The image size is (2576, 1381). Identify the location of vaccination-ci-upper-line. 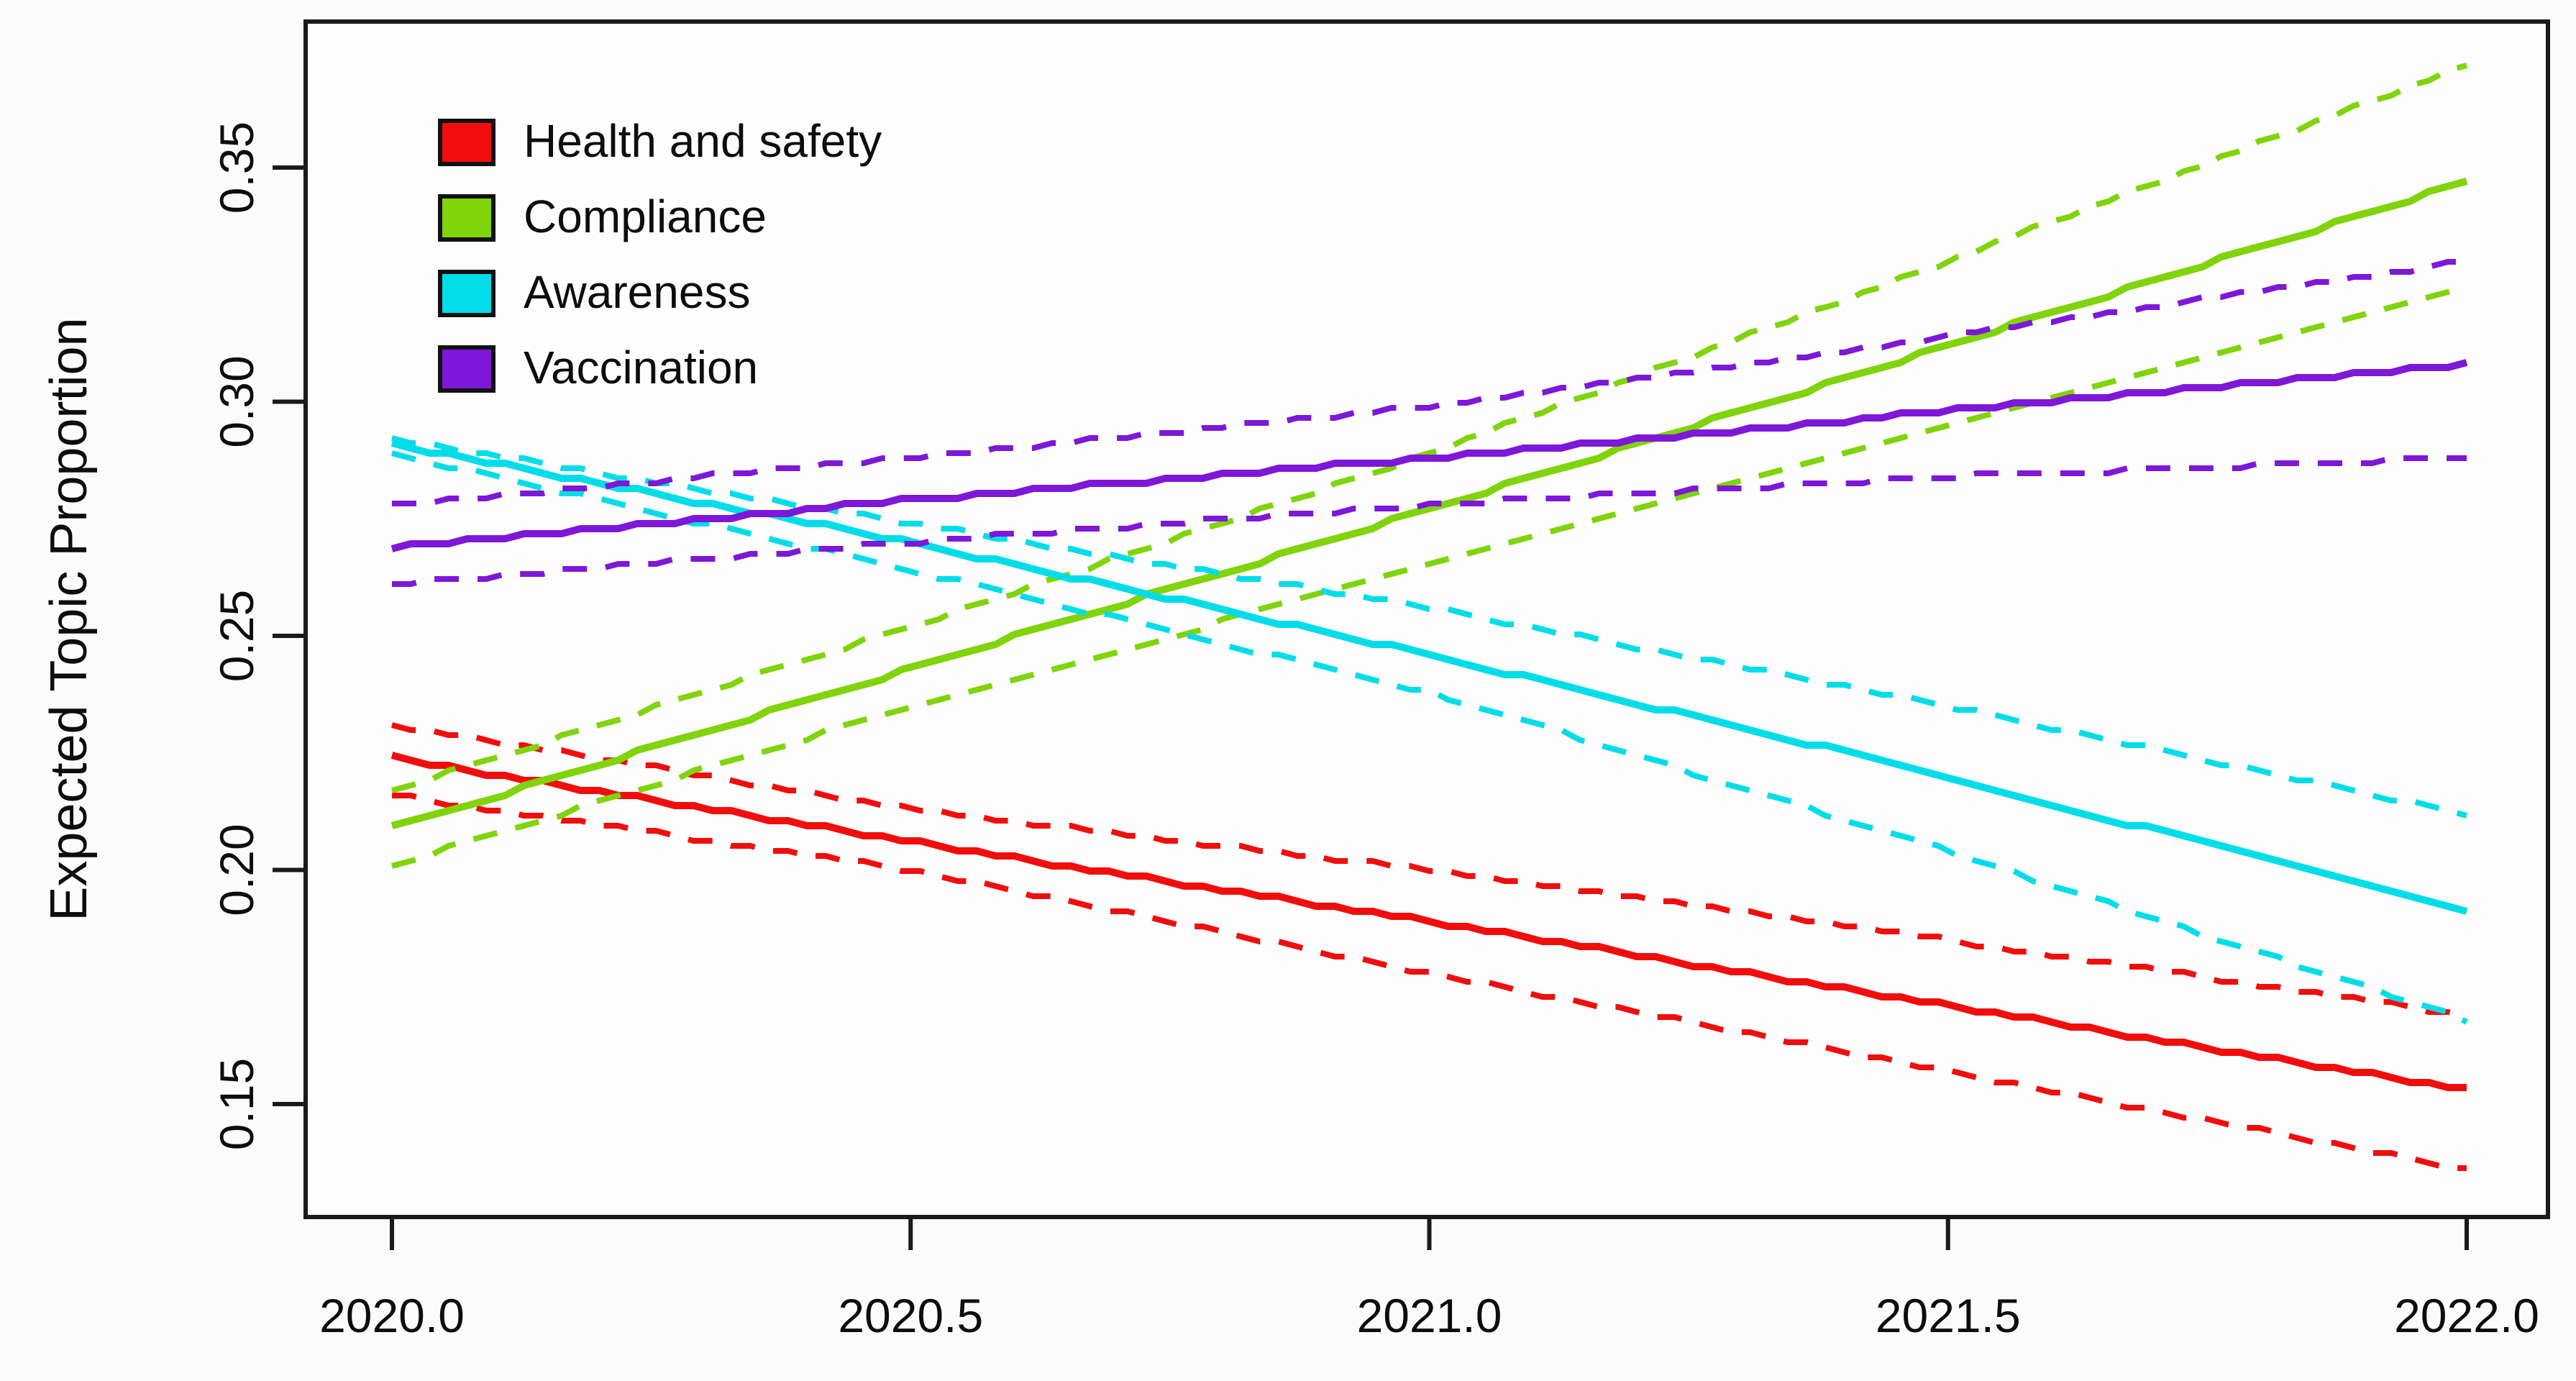
(1429, 382).